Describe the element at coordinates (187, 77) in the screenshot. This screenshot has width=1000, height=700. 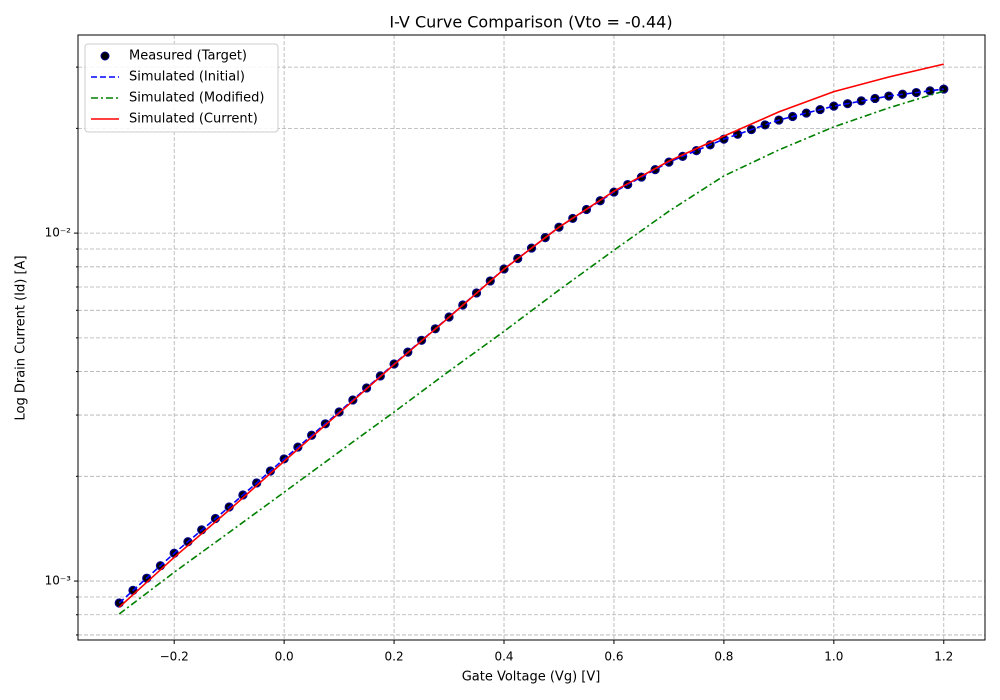
I see `legend-label: Simulated (Initial)` at that location.